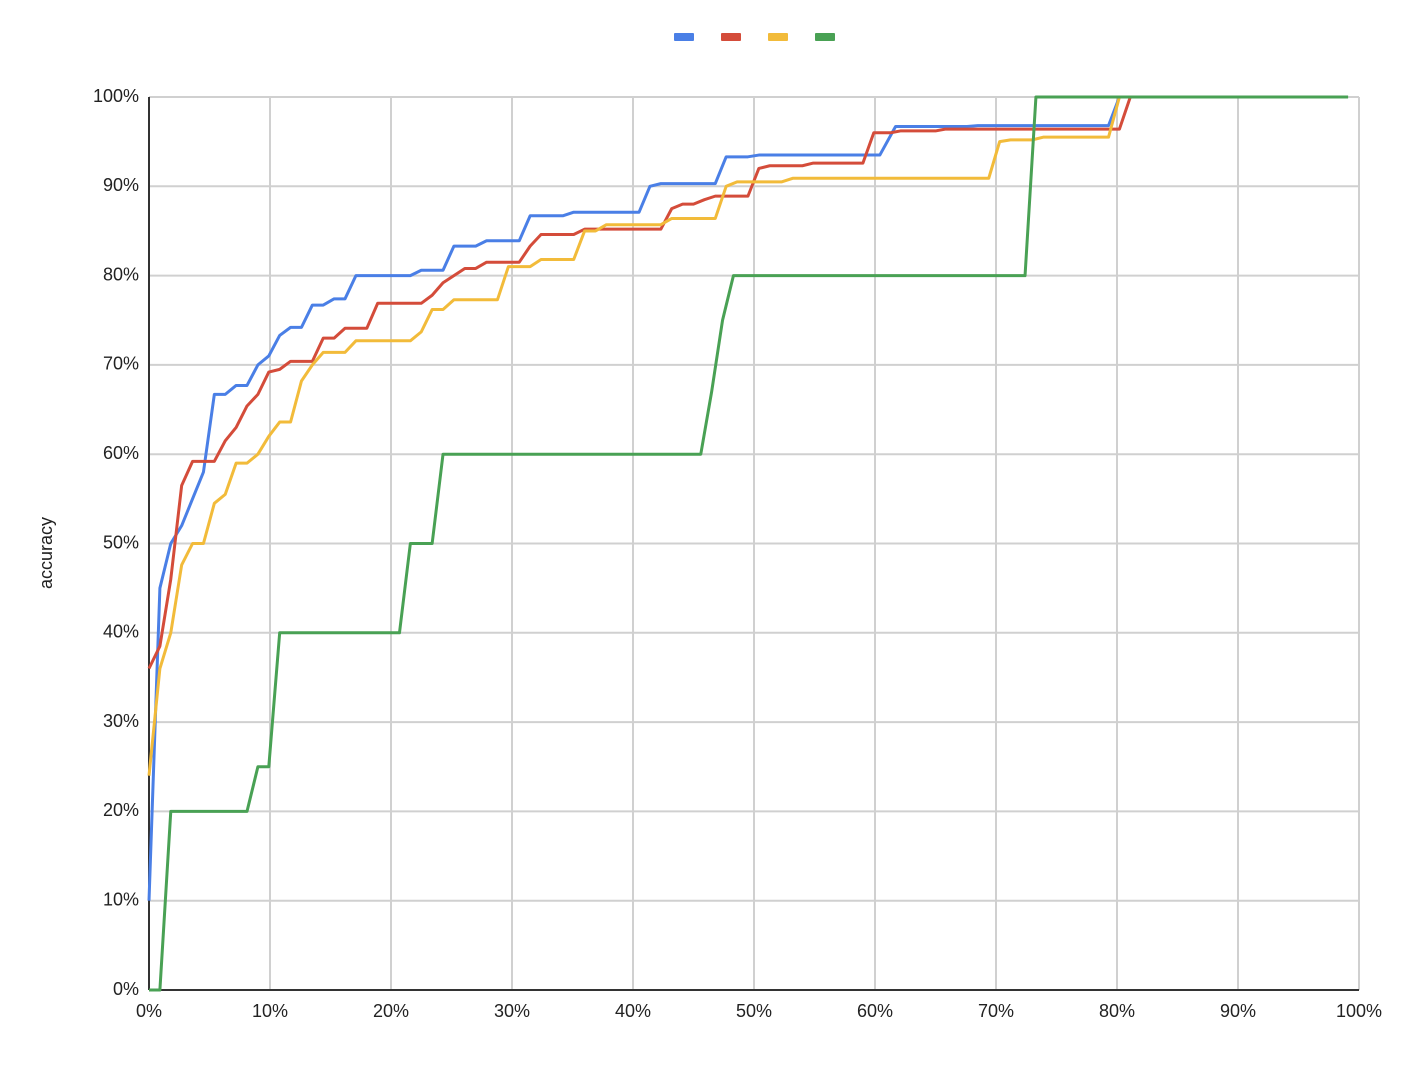 The height and width of the screenshot is (1074, 1416). I want to click on x-tick-label: 20%, so click(391, 1011).